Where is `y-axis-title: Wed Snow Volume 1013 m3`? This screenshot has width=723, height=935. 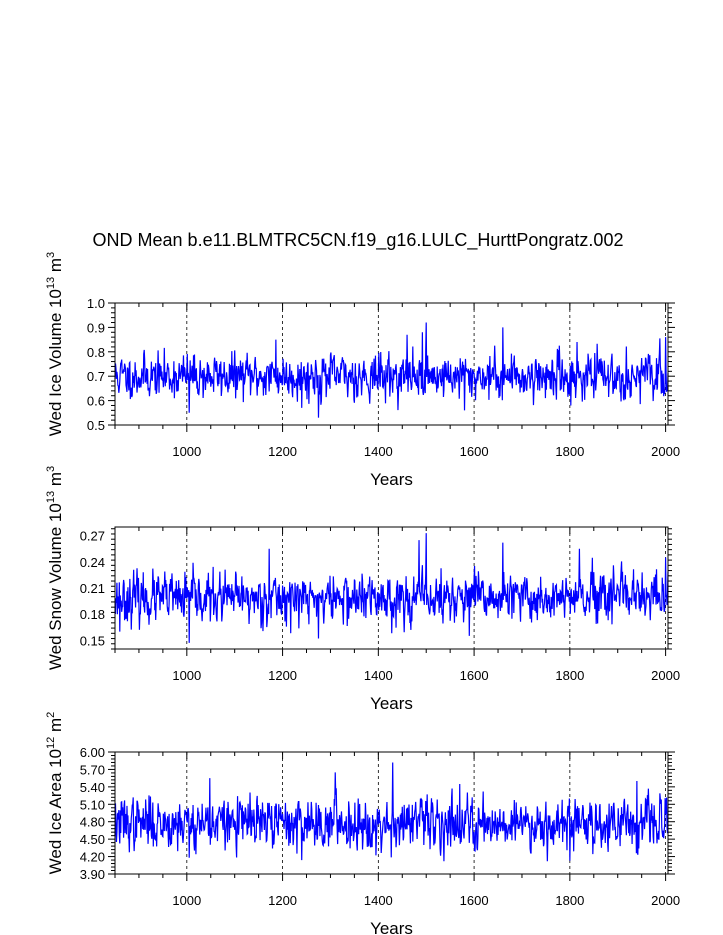 y-axis-title: Wed Snow Volume 1013 m3 is located at coordinates (55, 568).